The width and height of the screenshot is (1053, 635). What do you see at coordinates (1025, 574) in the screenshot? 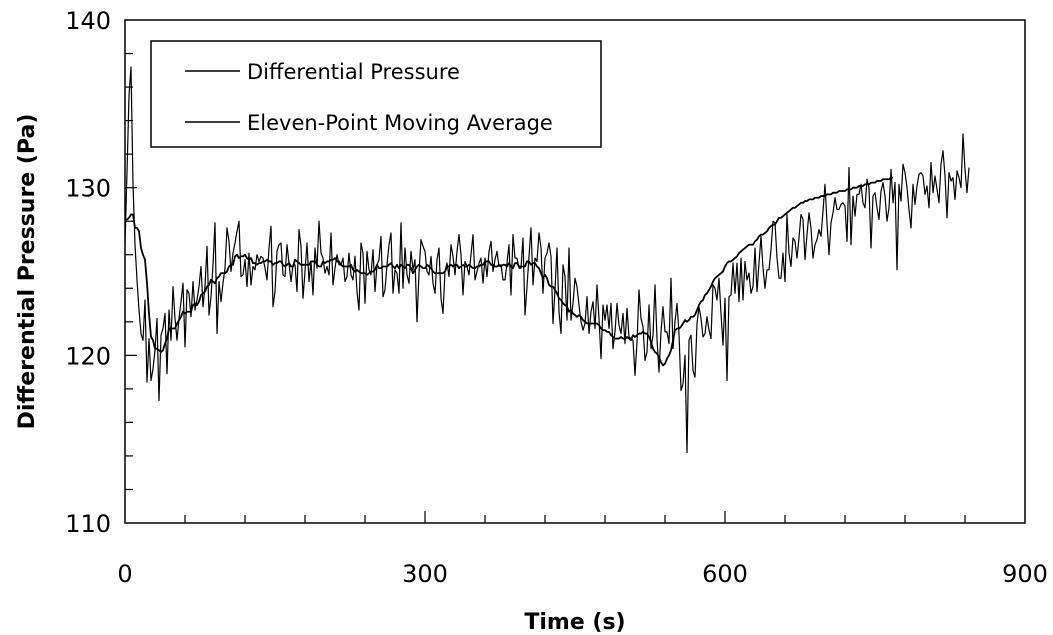
I see `x-tick-label: 900` at bounding box center [1025, 574].